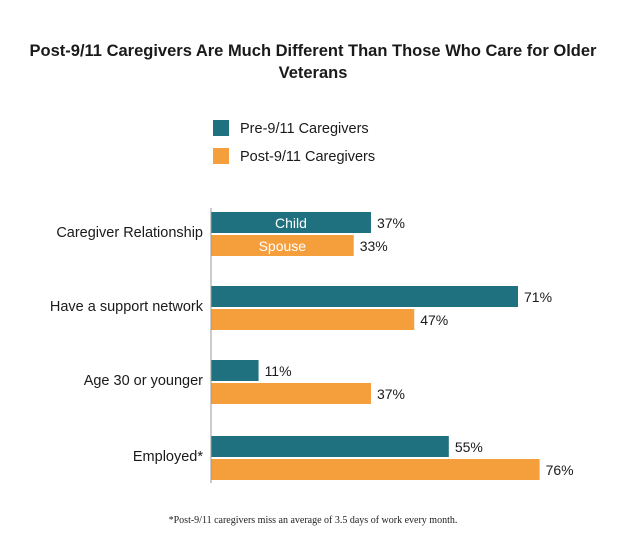  I want to click on bar-value-label: 11%, so click(278, 371).